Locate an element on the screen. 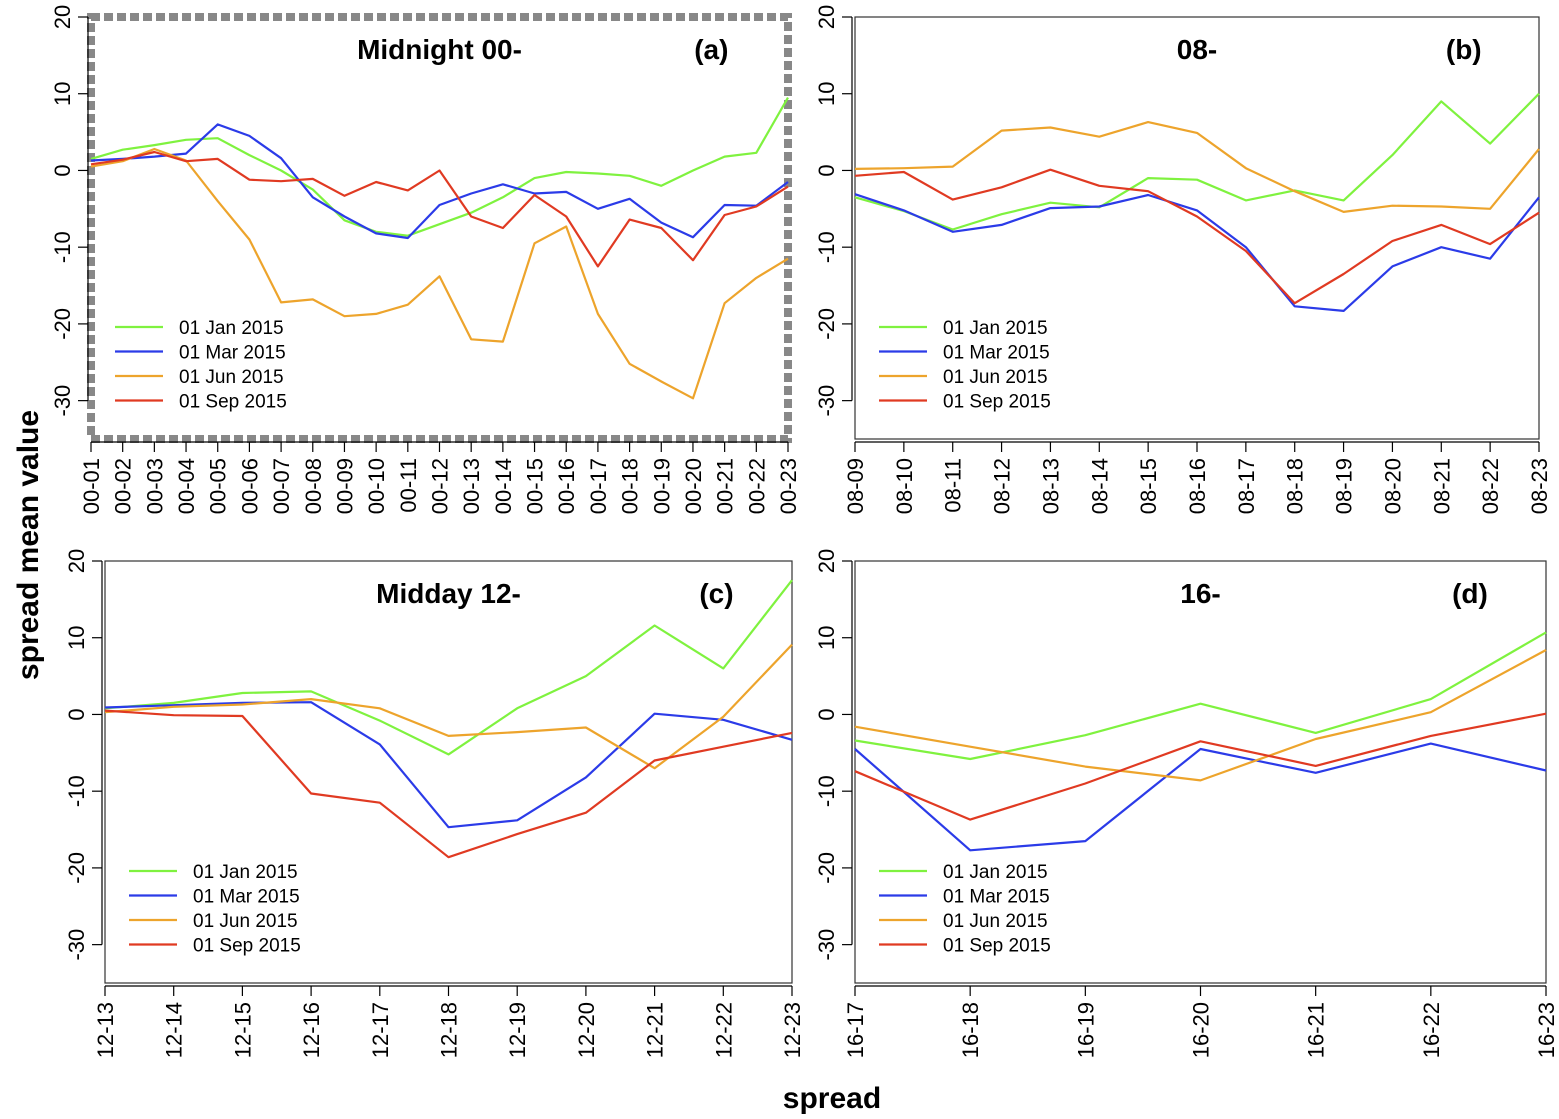  x-tick-label: 00-13 is located at coordinates (471, 486).